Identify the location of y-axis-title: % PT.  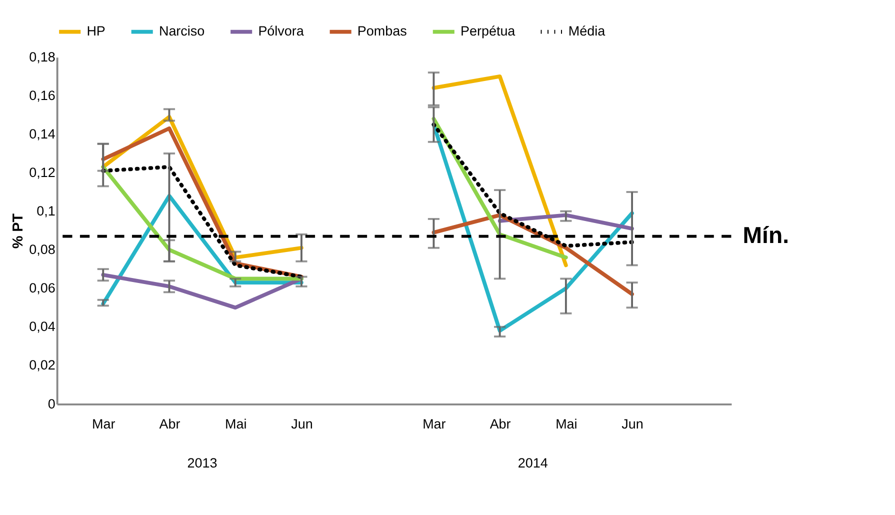
(18, 231).